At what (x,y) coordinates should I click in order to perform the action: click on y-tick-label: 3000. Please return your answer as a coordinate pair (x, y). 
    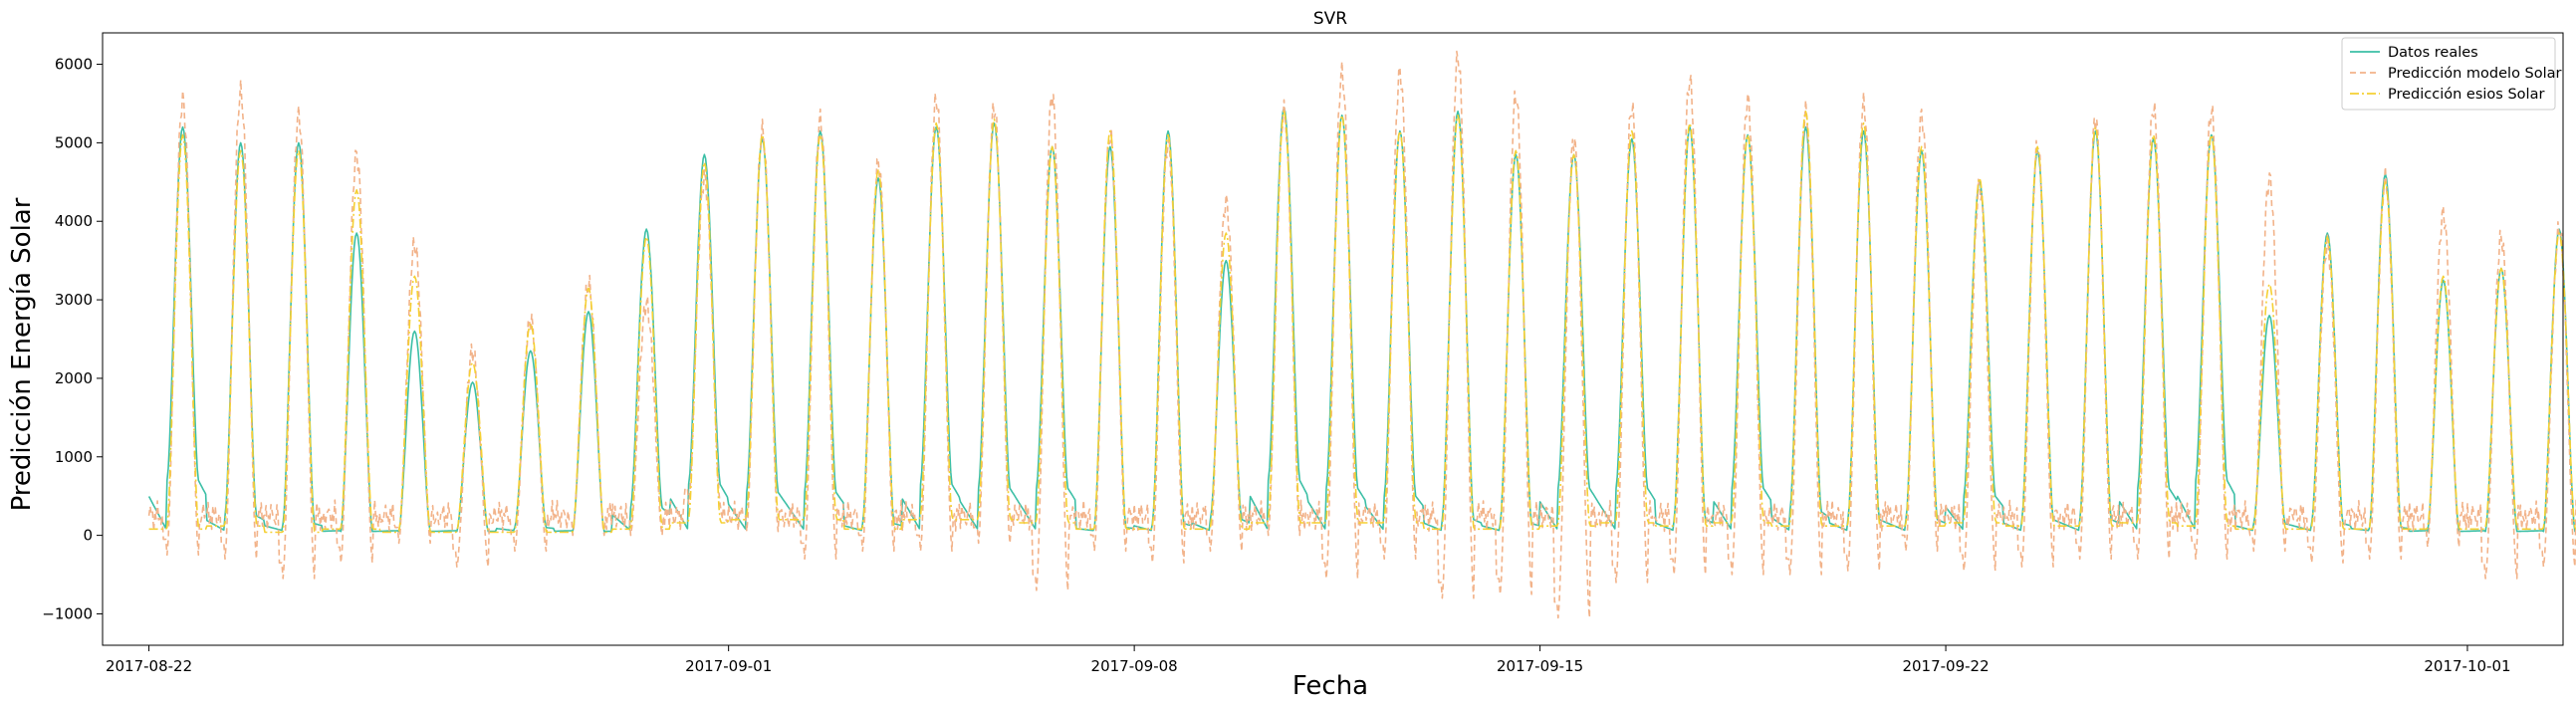
    Looking at the image, I should click on (74, 300).